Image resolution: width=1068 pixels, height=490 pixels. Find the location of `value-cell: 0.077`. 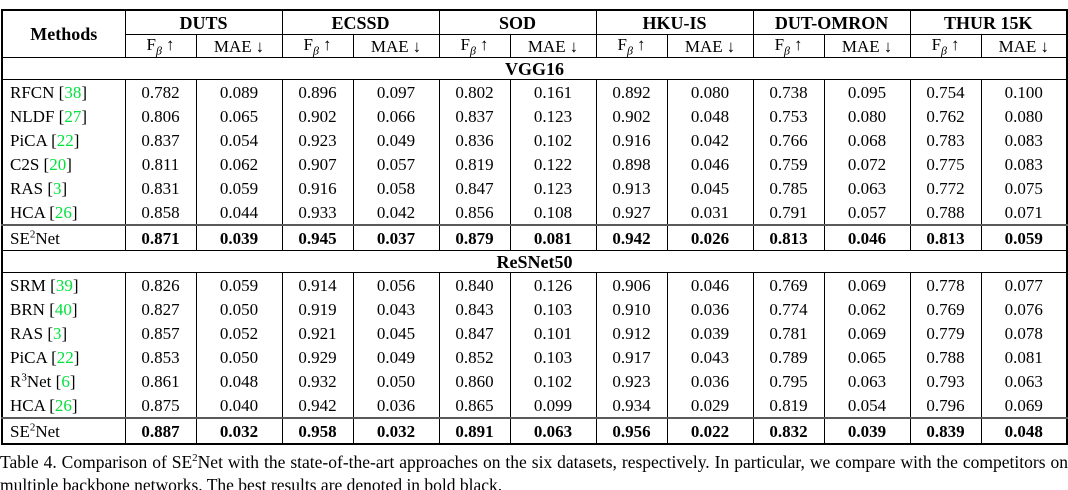

value-cell: 0.077 is located at coordinates (1024, 284).